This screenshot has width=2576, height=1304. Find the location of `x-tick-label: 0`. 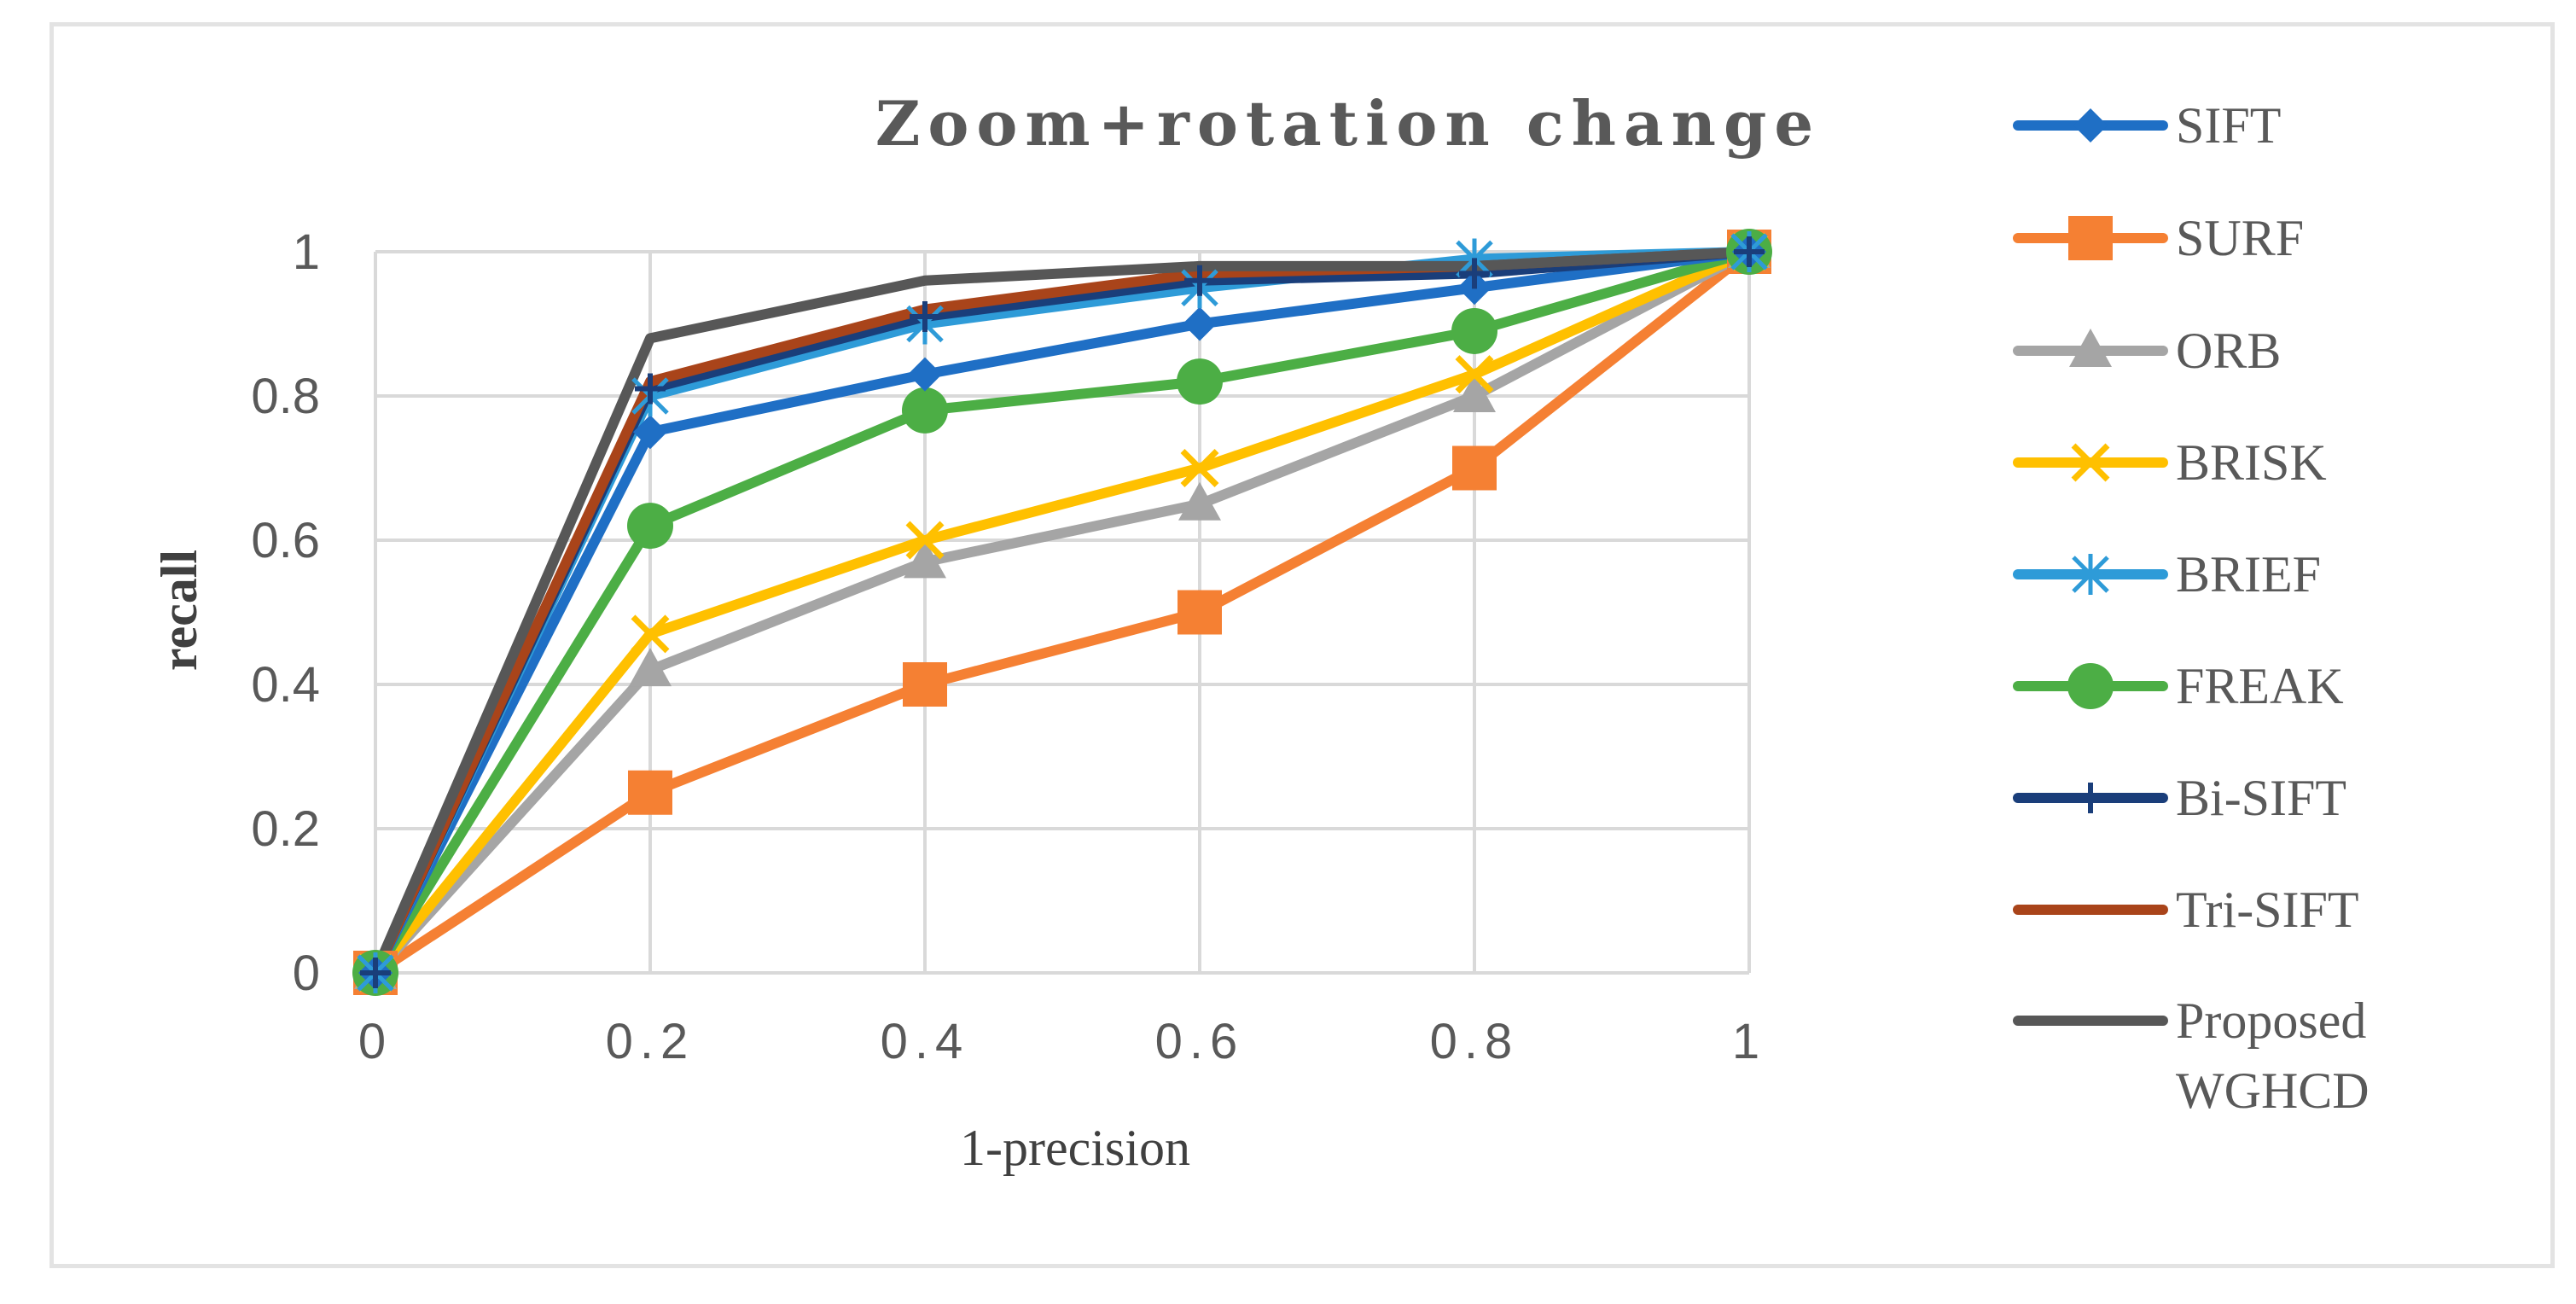

x-tick-label: 0 is located at coordinates (375, 1041).